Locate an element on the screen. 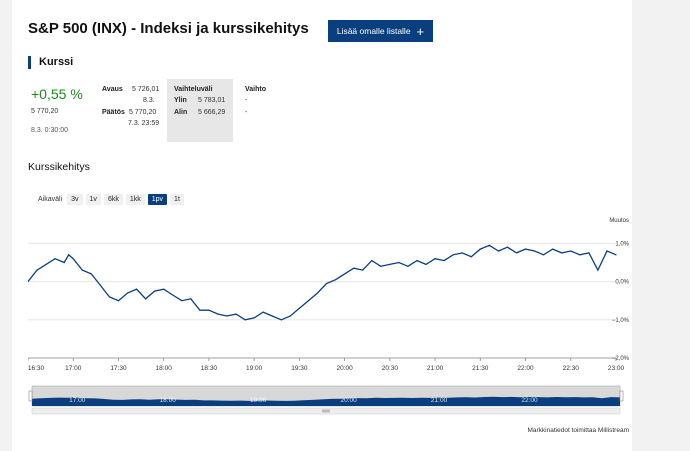 The image size is (690, 451). x-tick-label: 16:30 is located at coordinates (36, 368).